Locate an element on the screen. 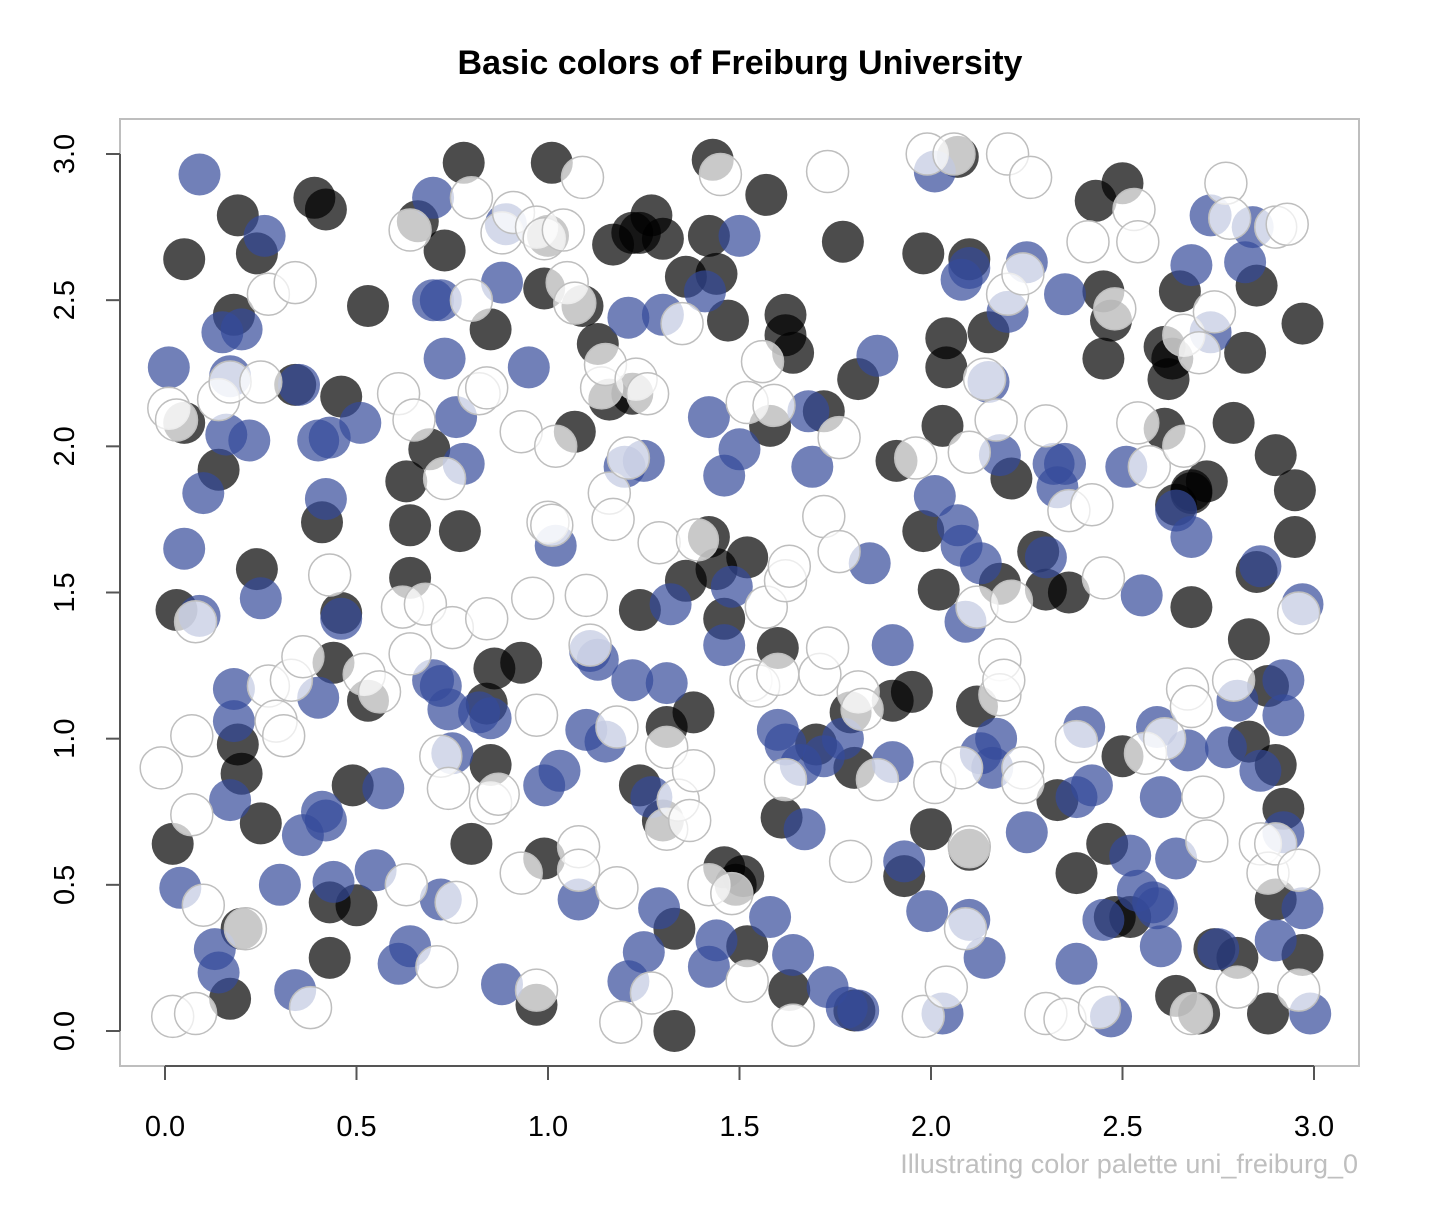 The width and height of the screenshot is (1440, 1229). x-axis: 0.0 0.5 1.0 1.5 2.0 2.5 3.0 is located at coordinates (739, 1104).